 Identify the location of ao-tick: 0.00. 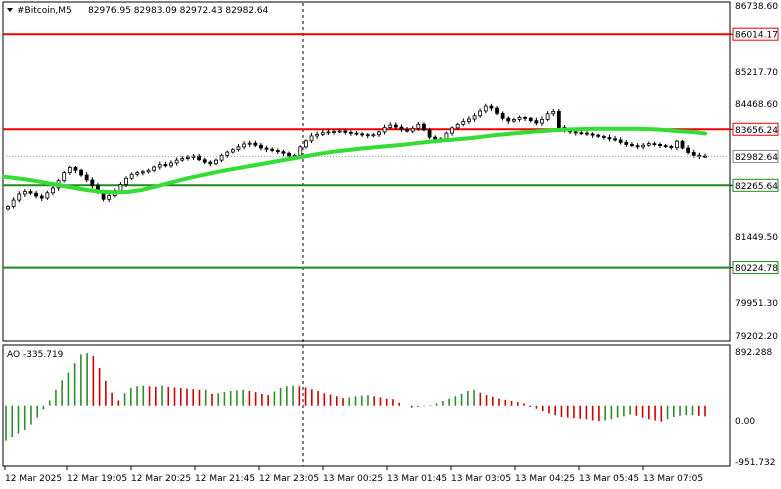
(745, 422).